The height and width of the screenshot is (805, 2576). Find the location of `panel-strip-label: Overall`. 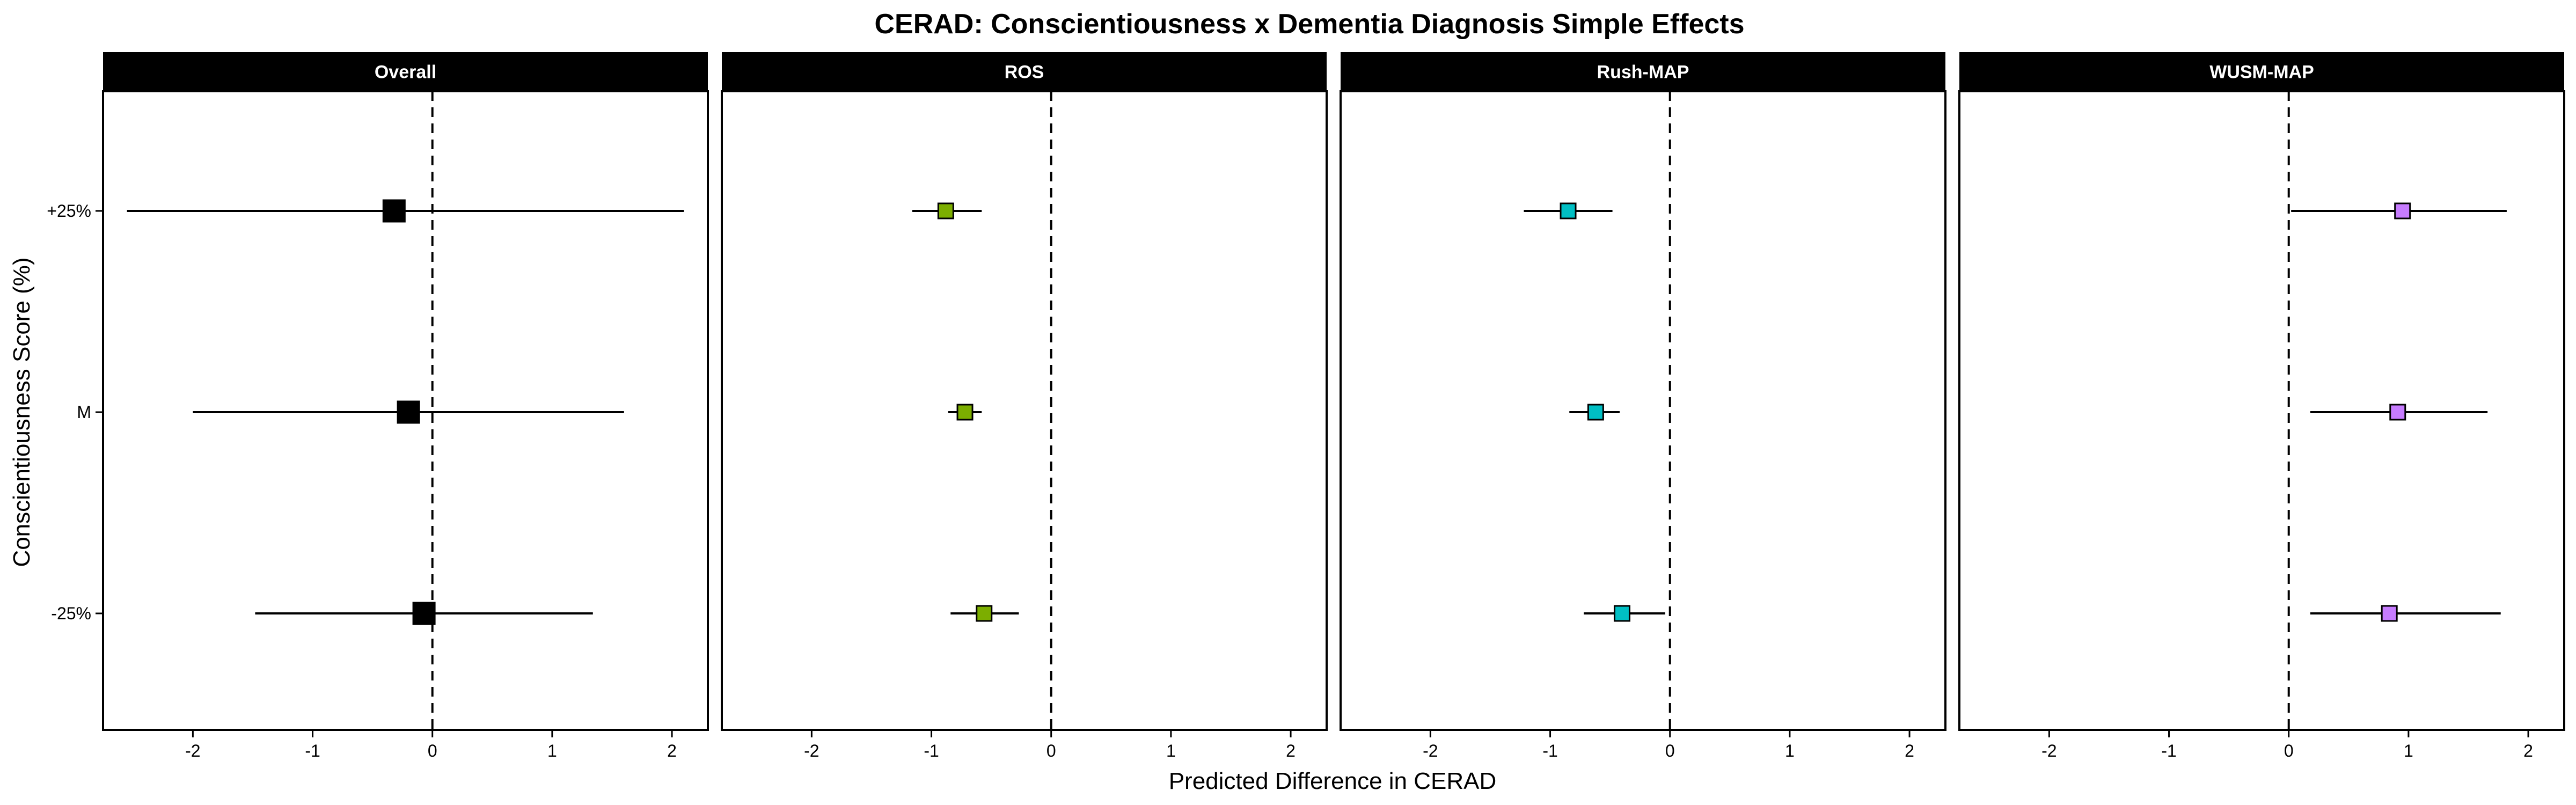

panel-strip-label: Overall is located at coordinates (405, 72).